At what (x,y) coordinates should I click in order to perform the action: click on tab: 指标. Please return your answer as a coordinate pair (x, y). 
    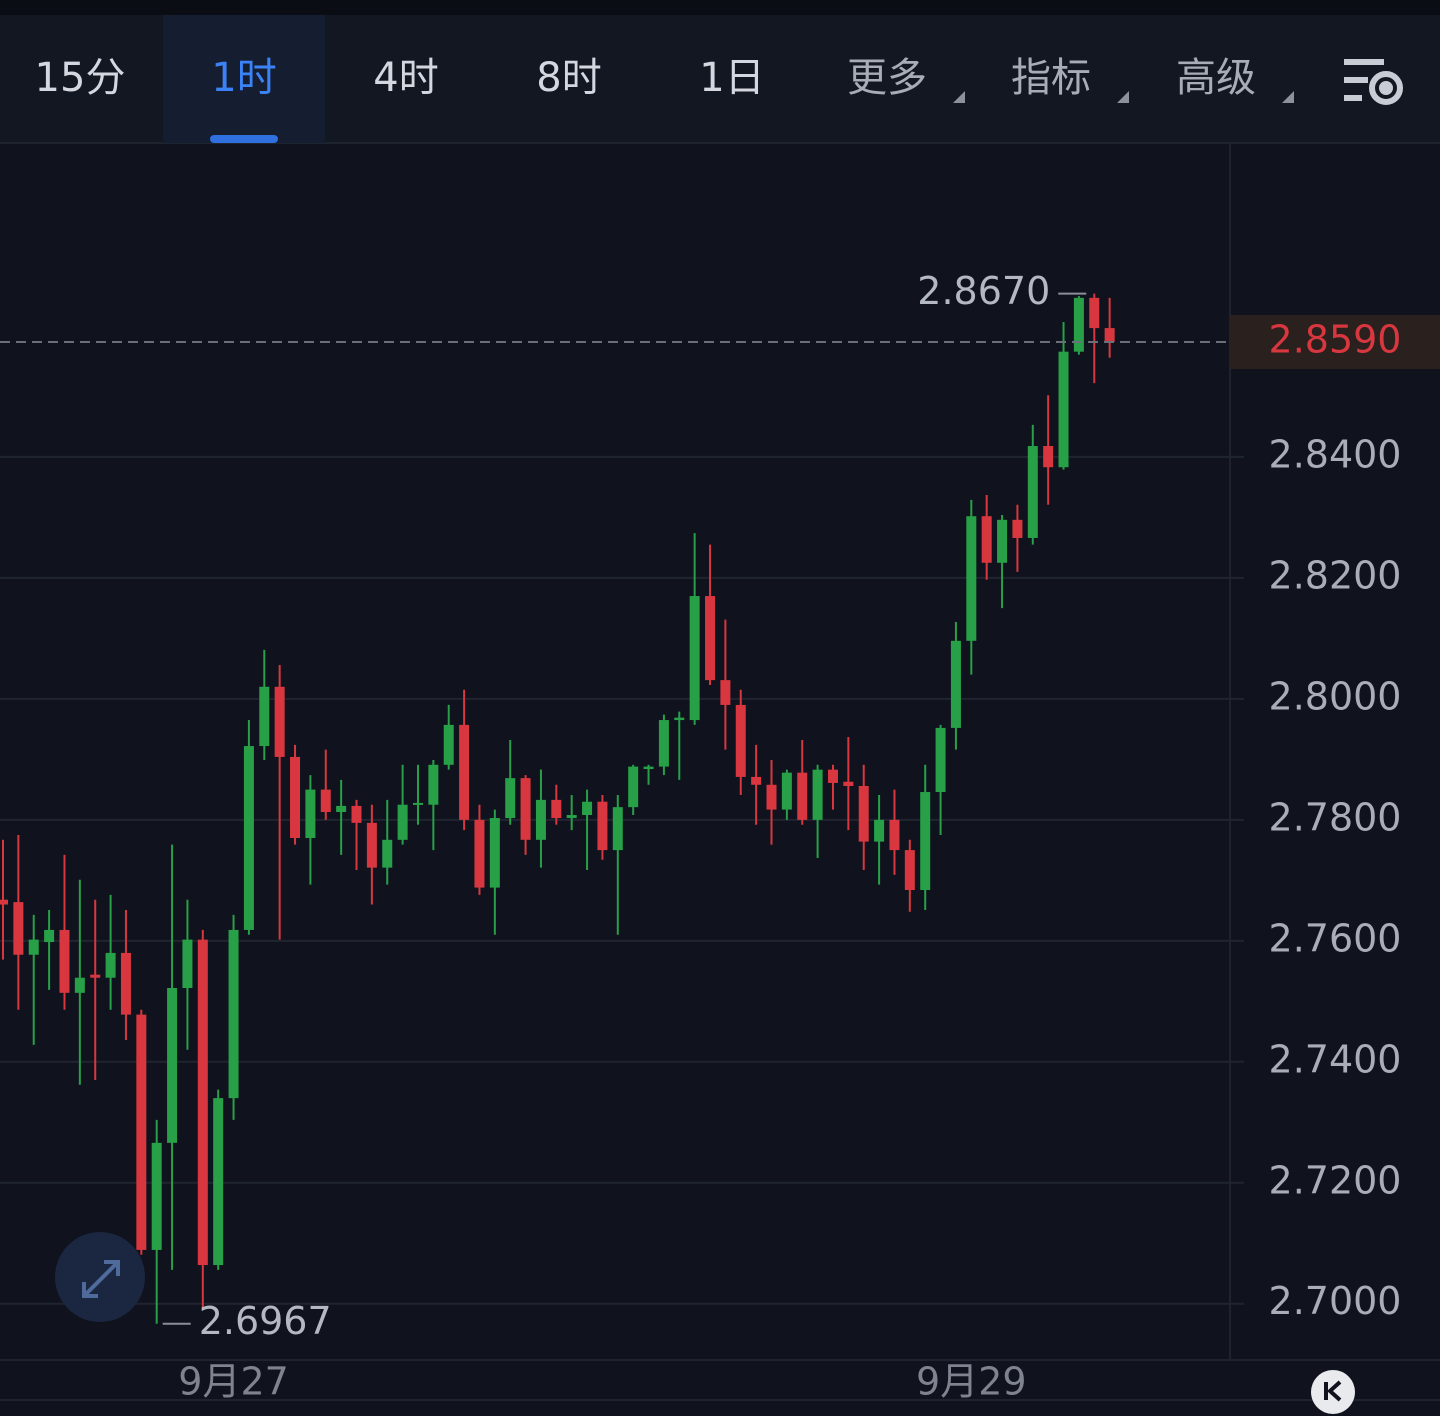
    Looking at the image, I should click on (1051, 78).